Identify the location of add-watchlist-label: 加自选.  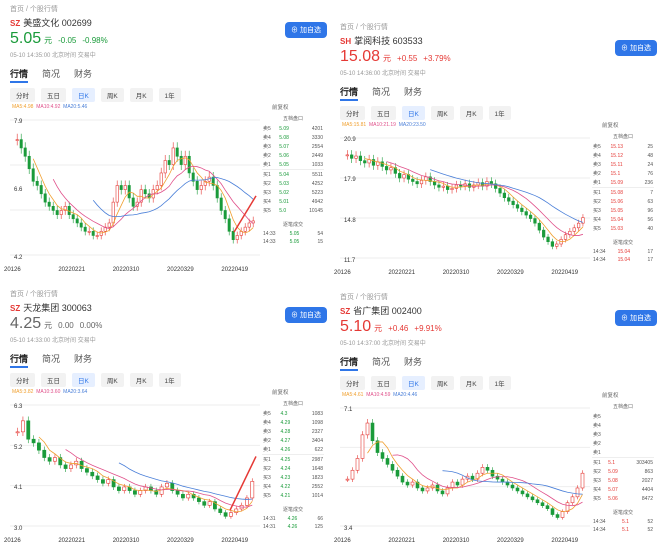
(640, 318).